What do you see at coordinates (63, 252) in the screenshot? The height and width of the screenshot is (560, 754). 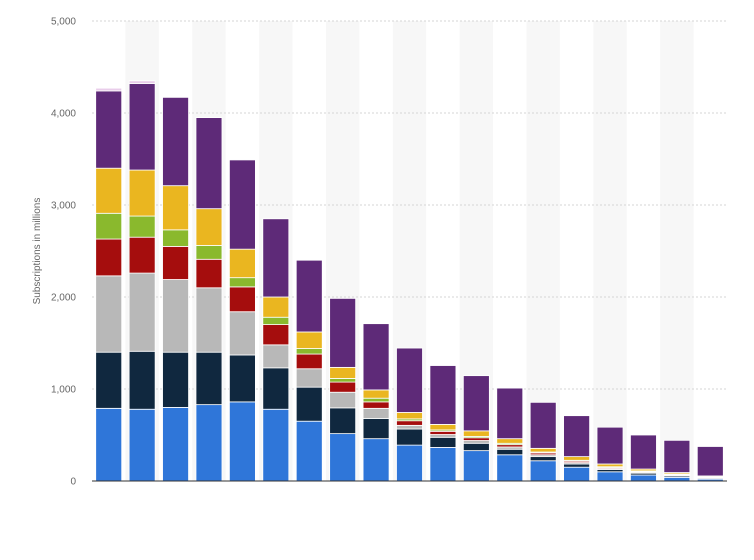 I see `y-axis: 0 1,000 2,000 3,000 4,000 5,000` at bounding box center [63, 252].